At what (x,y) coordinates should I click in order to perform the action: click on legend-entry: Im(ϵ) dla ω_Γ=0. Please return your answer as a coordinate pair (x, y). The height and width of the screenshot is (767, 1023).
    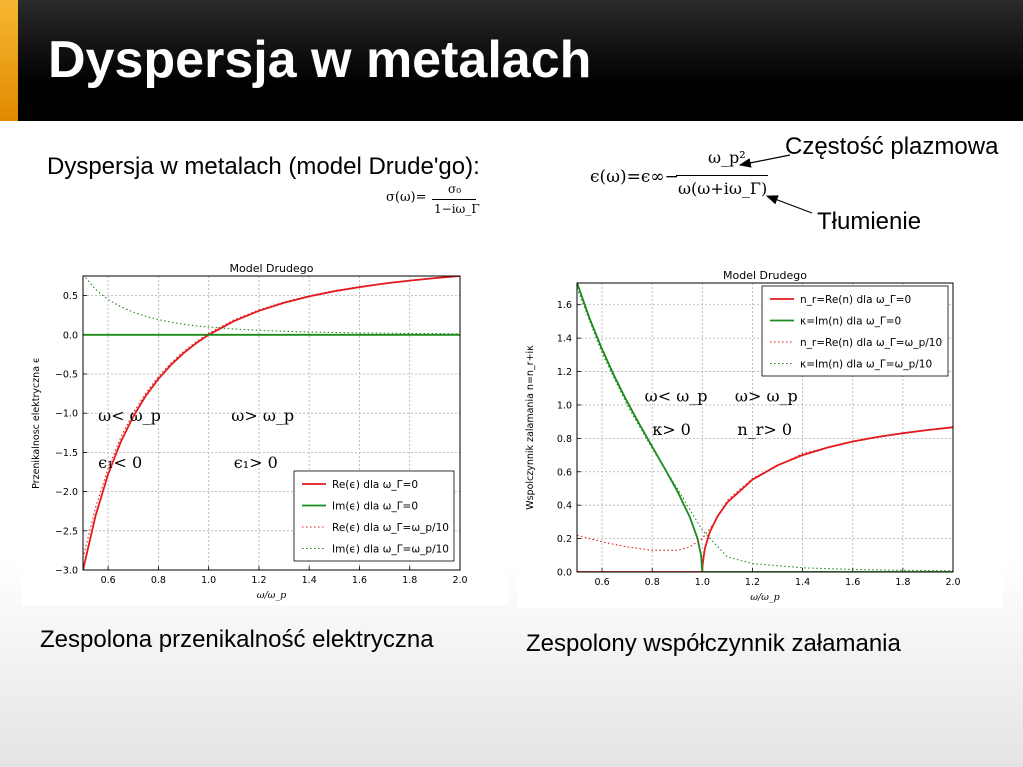
    Looking at the image, I should click on (375, 507).